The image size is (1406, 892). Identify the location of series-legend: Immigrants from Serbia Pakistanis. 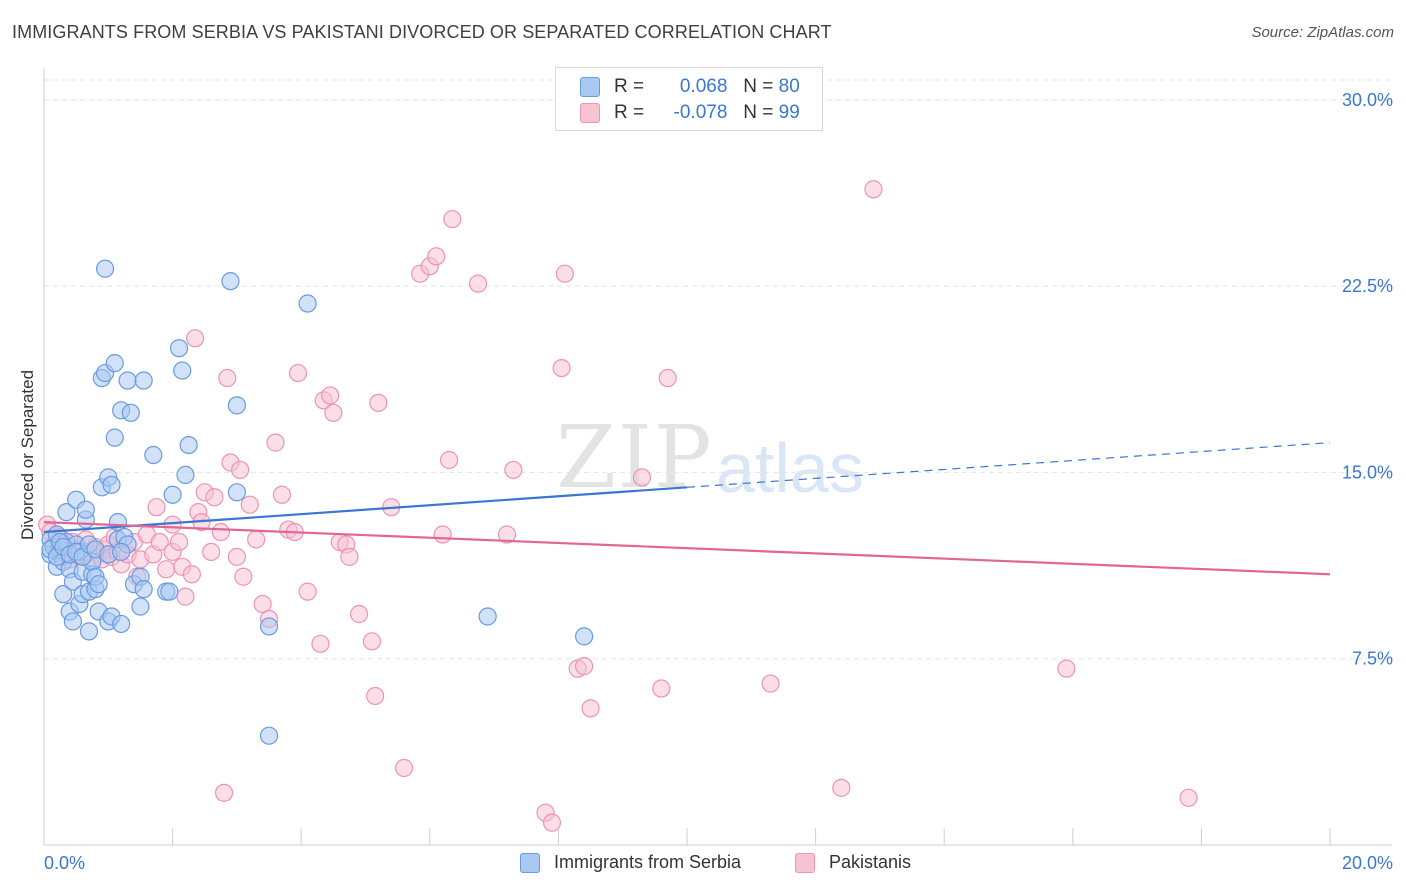
(703, 865).